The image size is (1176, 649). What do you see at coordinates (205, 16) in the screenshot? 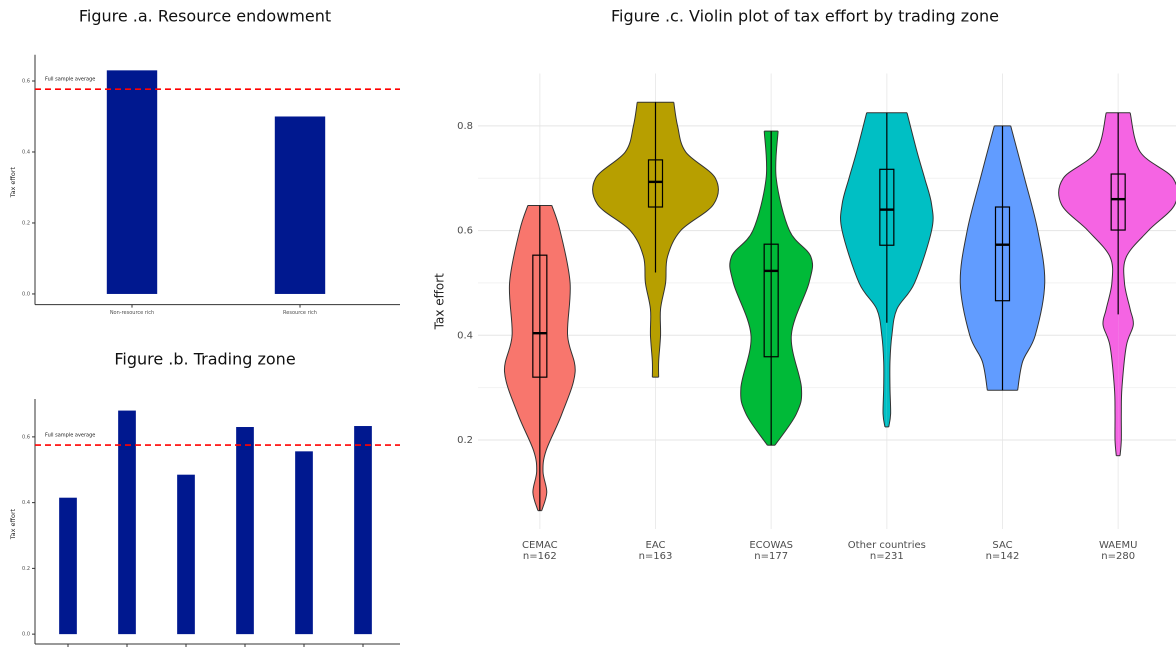
I see `chart-title: Figure .a. Resource endowment` at bounding box center [205, 16].